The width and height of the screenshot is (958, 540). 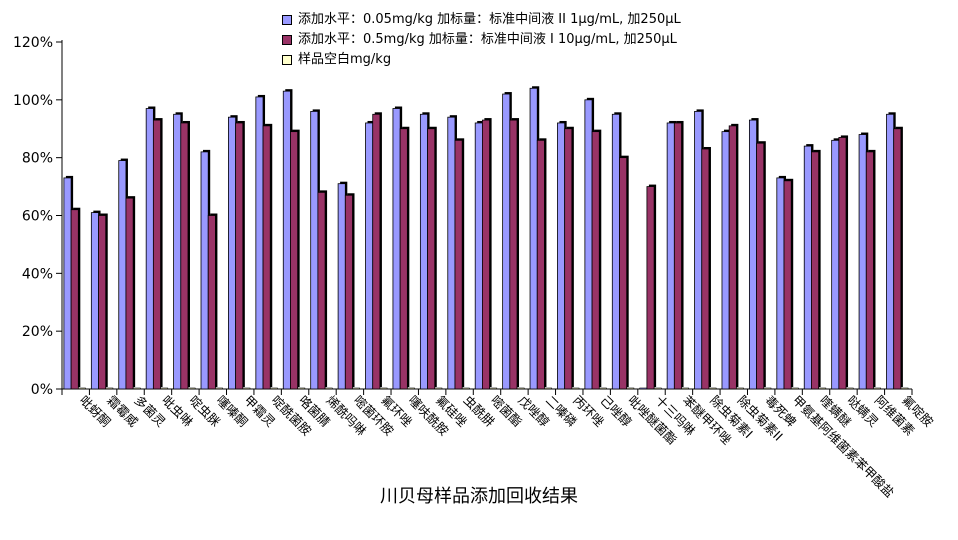 What do you see at coordinates (33, 43) in the screenshot?
I see `y-tick-label: 120%` at bounding box center [33, 43].